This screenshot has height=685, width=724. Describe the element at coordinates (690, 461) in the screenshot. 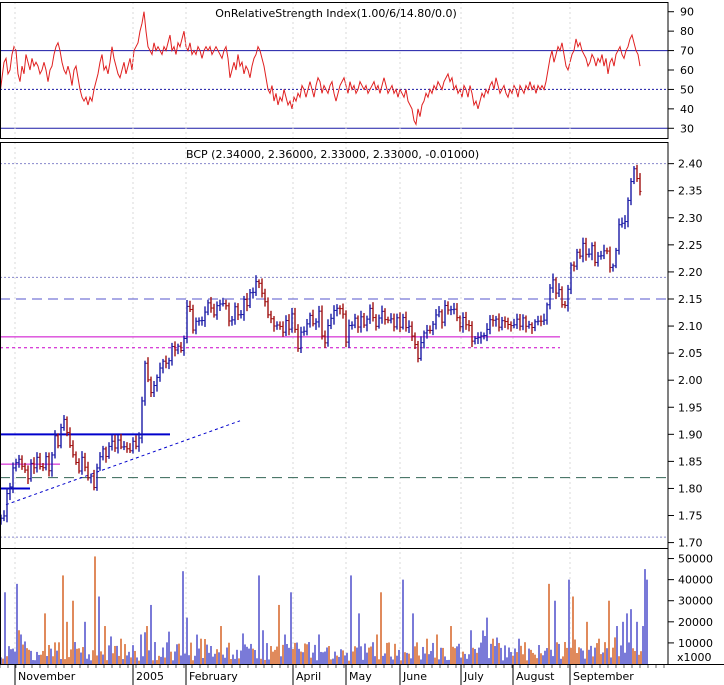

I see `price-tick-label: 1.85` at that location.